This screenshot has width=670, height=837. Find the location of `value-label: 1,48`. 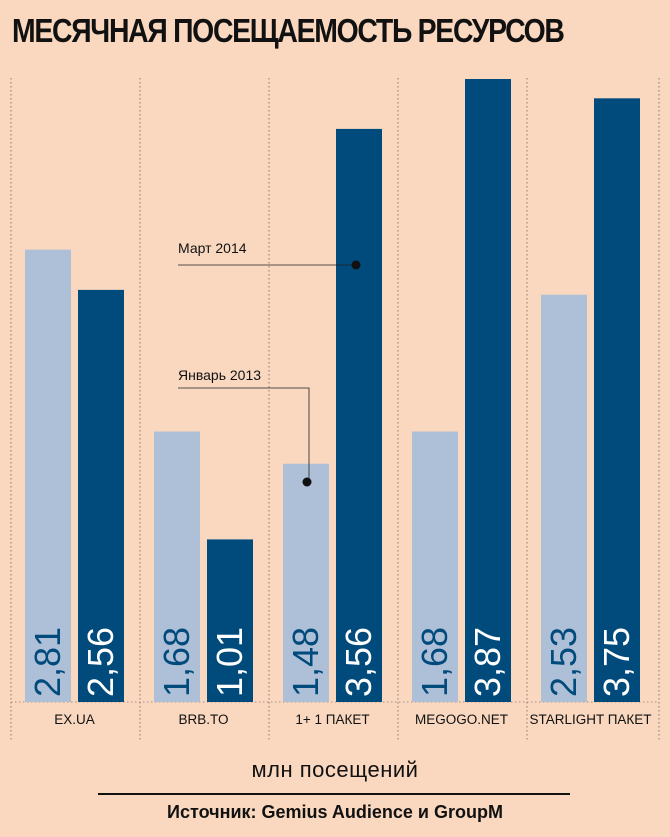

value-label: 1,48 is located at coordinates (305, 662).